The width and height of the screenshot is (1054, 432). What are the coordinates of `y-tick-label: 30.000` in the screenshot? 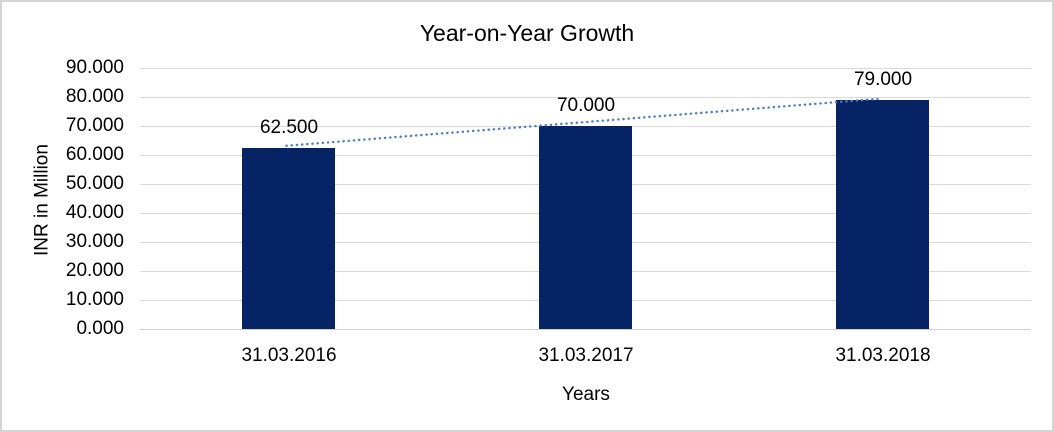 It's located at (94, 241).